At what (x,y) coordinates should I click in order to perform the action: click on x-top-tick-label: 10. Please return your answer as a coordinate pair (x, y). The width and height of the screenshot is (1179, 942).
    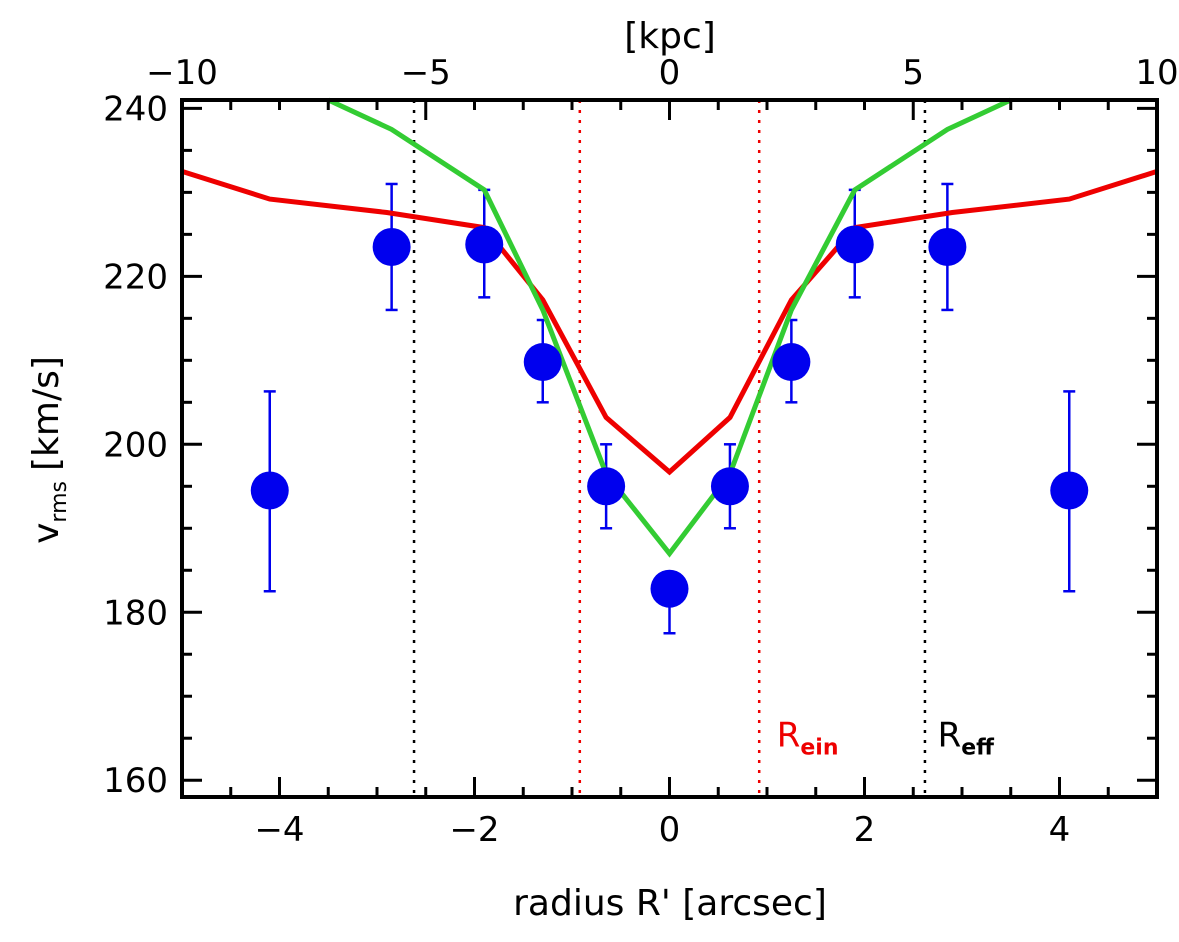
    Looking at the image, I should click on (1156, 73).